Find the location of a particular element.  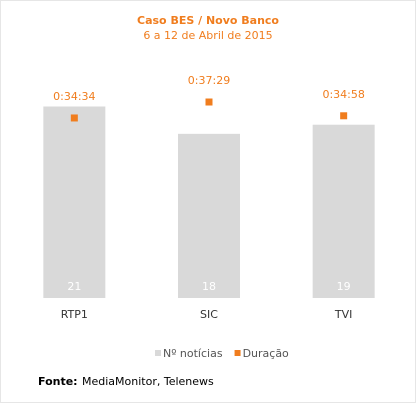

point-value-label: 0:37:29 is located at coordinates (209, 80).